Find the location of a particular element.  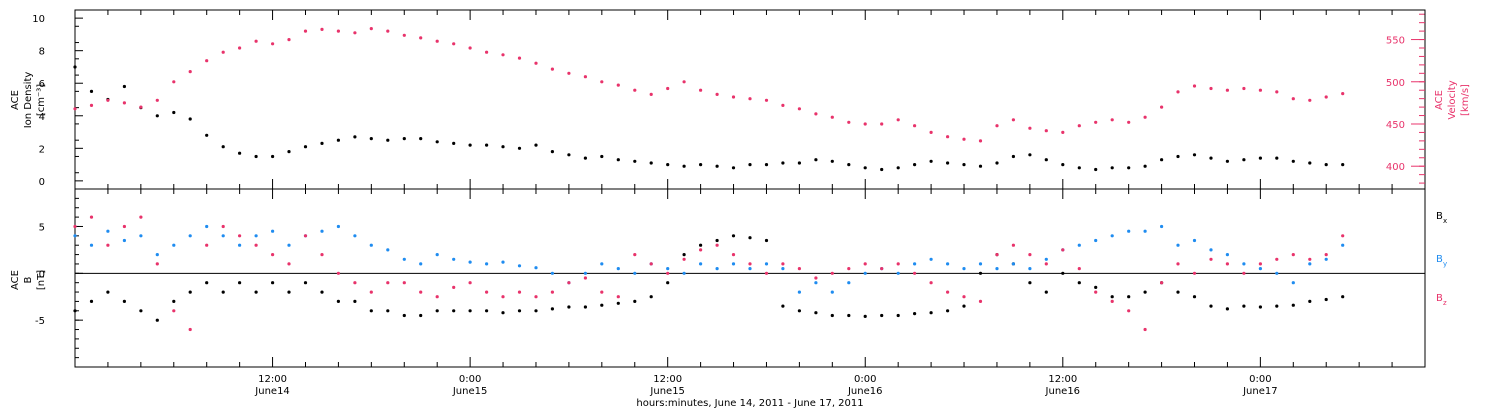

legend-subscript: z is located at coordinates (1445, 303).